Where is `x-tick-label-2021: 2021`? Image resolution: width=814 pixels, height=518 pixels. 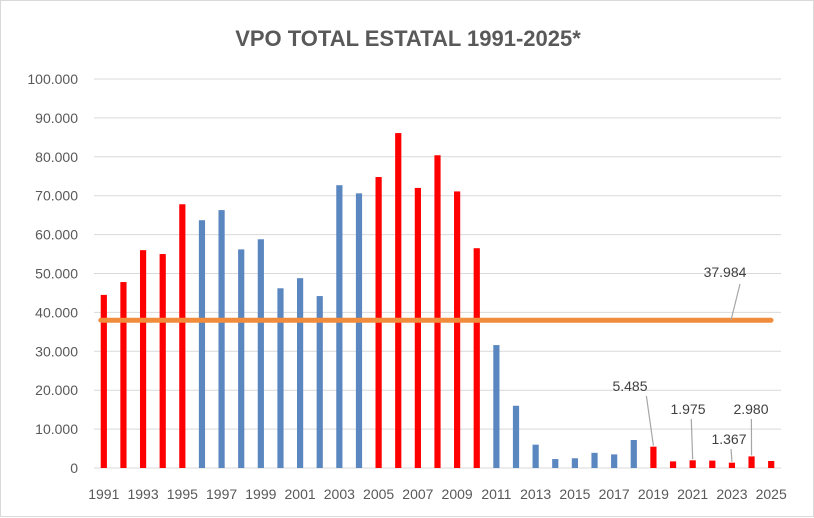
x-tick-label-2021: 2021 is located at coordinates (692, 494).